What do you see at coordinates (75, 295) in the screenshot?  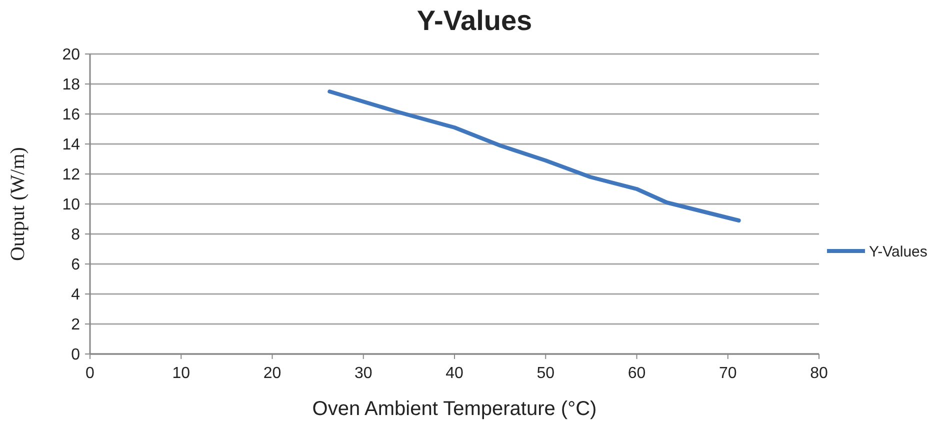 I see `y-tick-label: 4` at bounding box center [75, 295].